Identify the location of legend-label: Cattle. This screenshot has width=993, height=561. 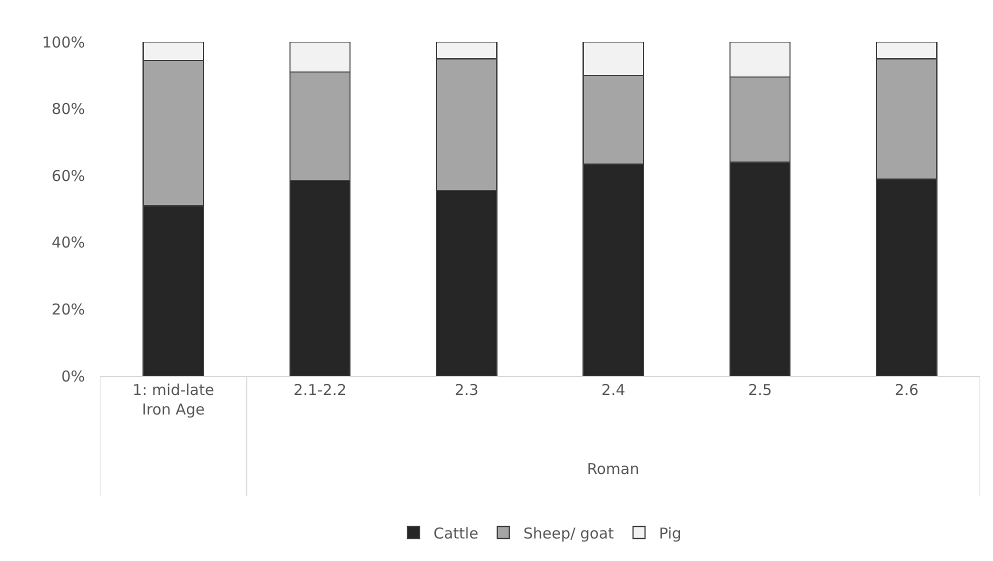
(456, 533).